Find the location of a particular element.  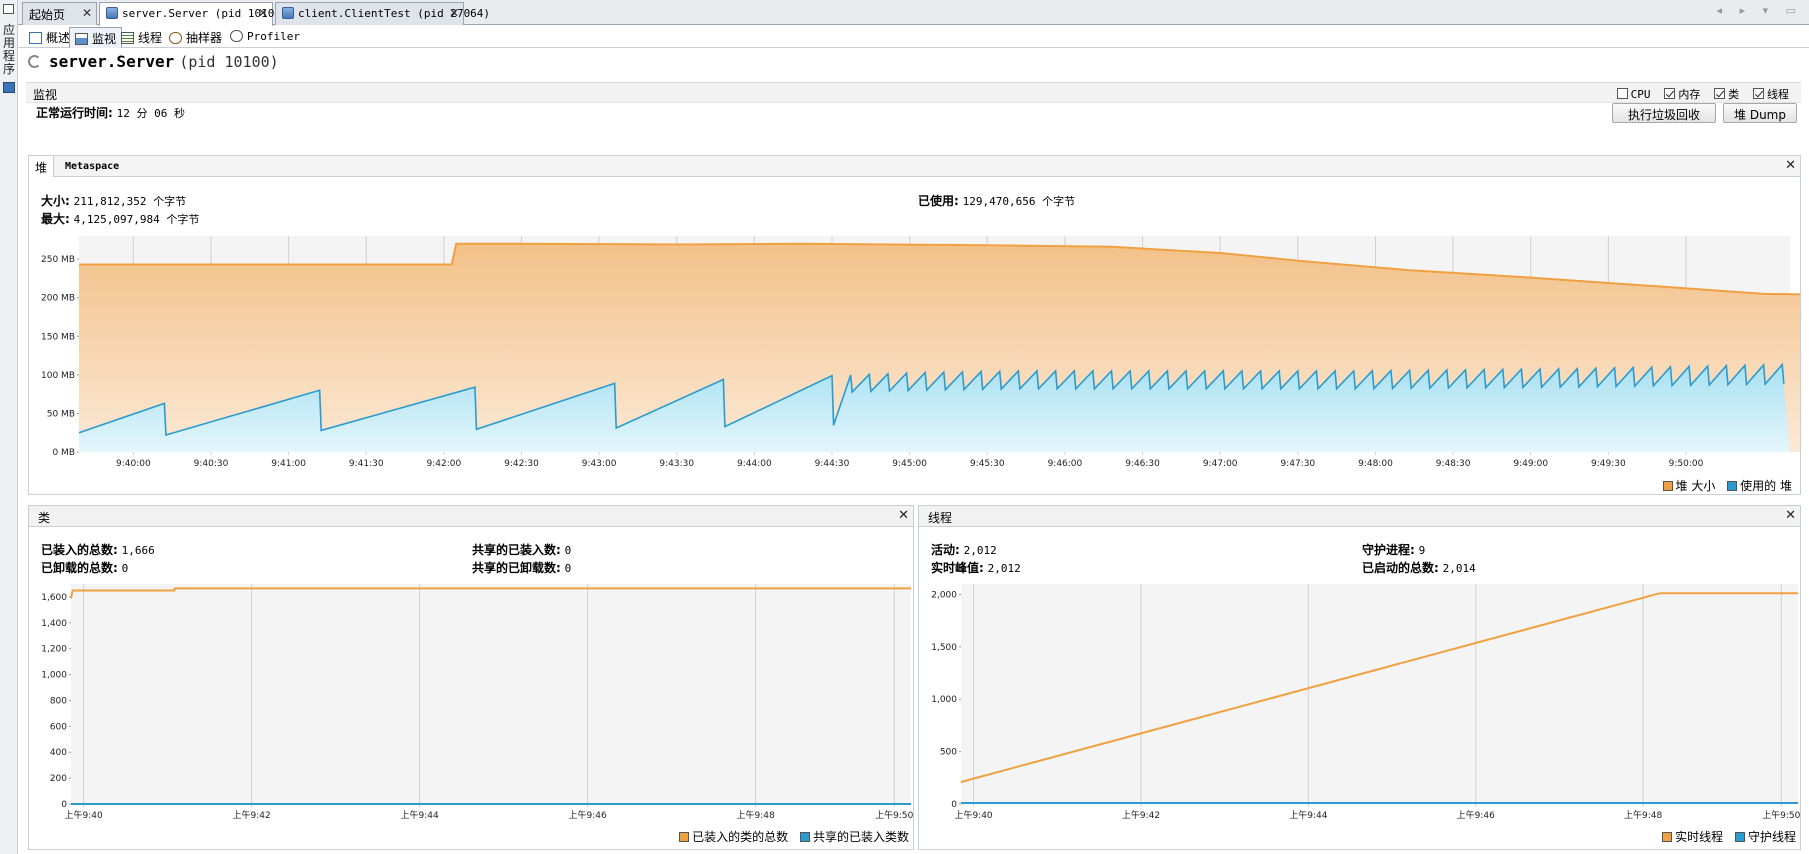

checkbox-classes: 类 is located at coordinates (1726, 94).